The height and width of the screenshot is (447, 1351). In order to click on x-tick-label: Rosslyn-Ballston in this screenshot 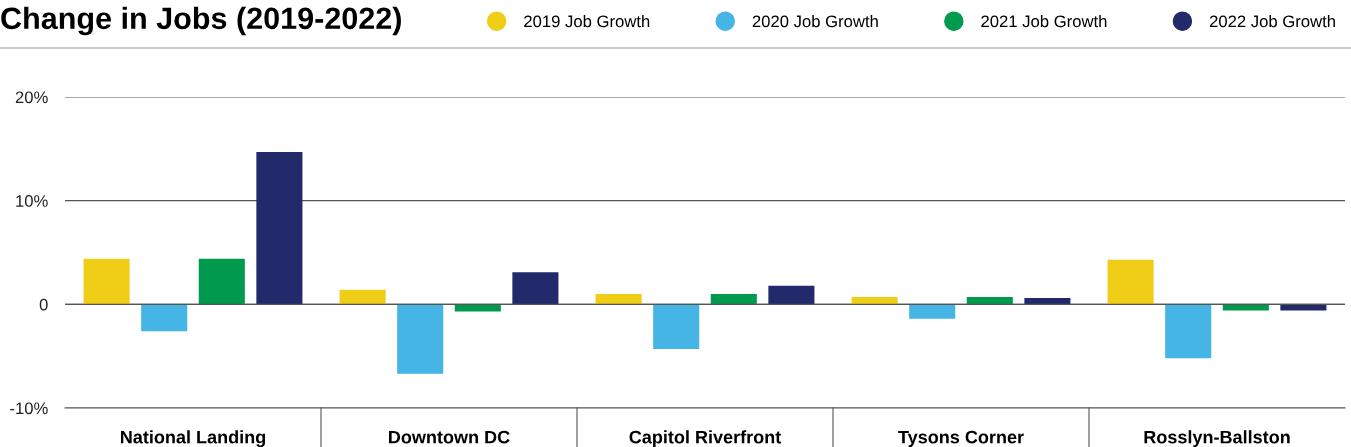, I will do `click(1217, 438)`.